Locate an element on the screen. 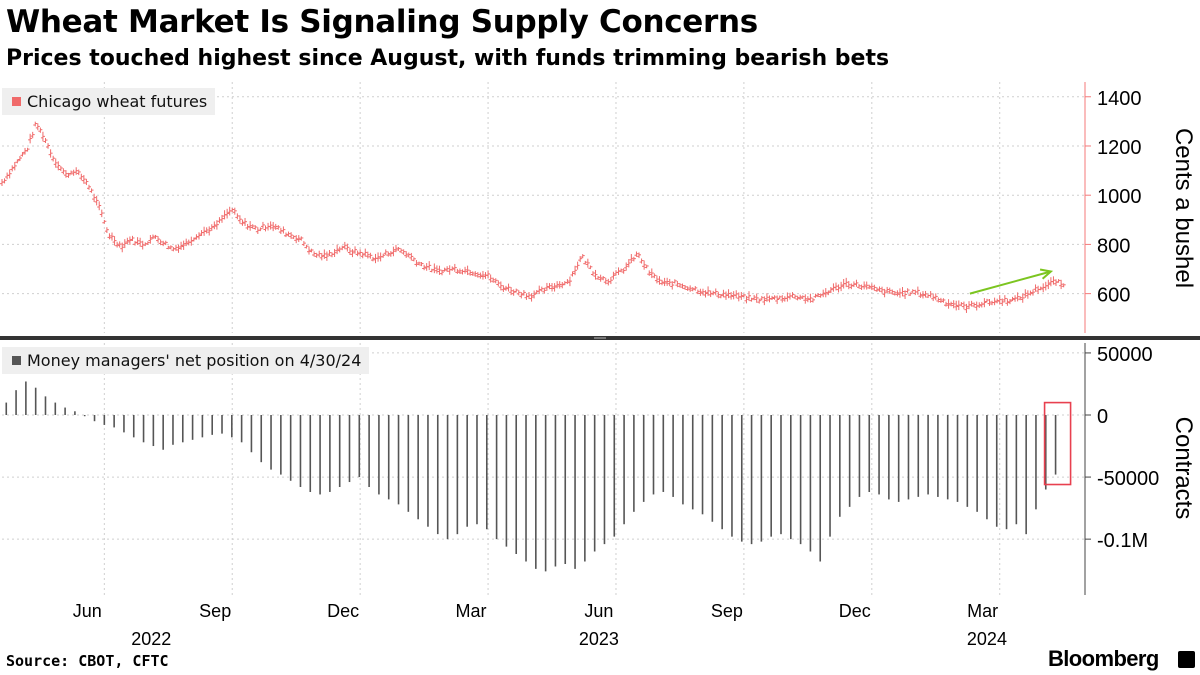 This screenshot has height=675, width=1200. x-month-label-2: Dec is located at coordinates (343, 611).